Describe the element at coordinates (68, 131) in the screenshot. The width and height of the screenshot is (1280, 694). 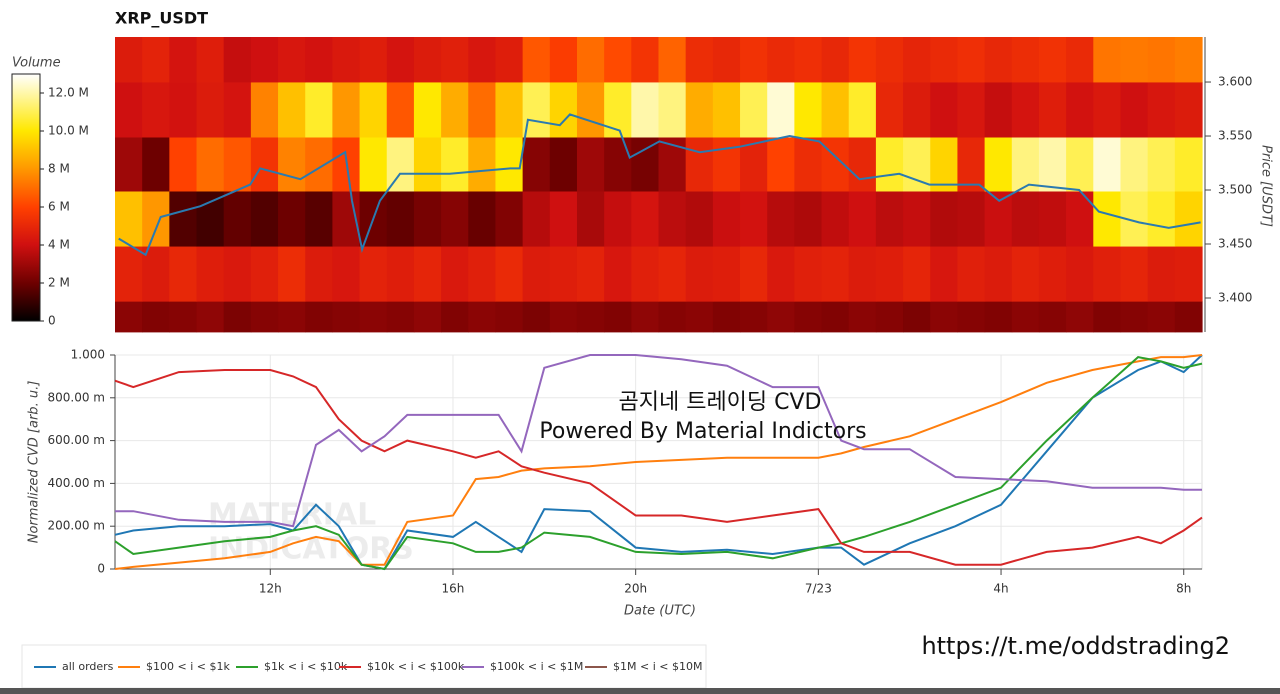
I see `colorbar-tick-label: 10.0 M` at that location.